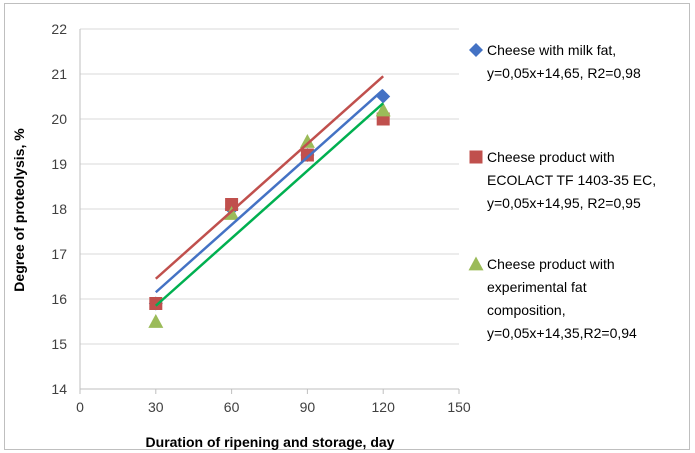  Describe the element at coordinates (476, 157) in the screenshot. I see `legend-marker-square` at that location.